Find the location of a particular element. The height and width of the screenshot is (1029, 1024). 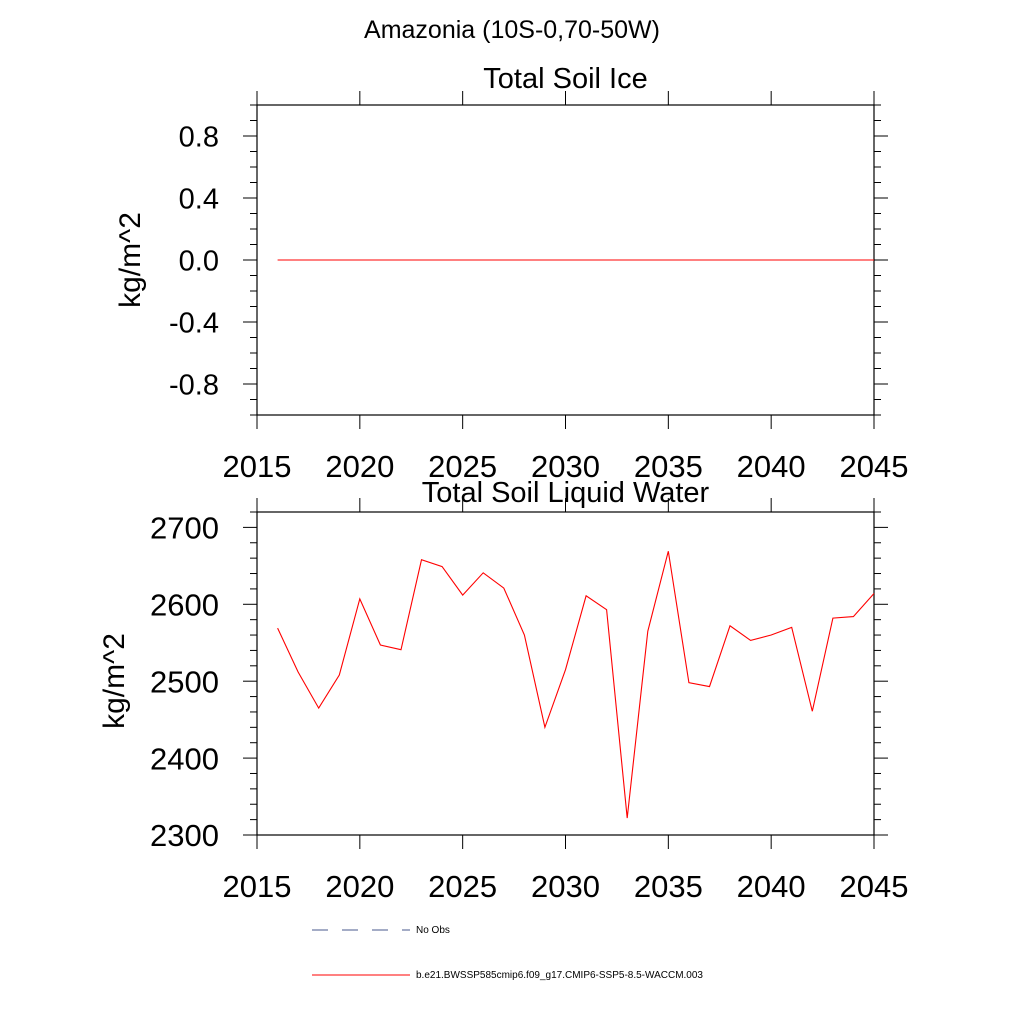

y-tick-label: 0.0 is located at coordinates (199, 261).